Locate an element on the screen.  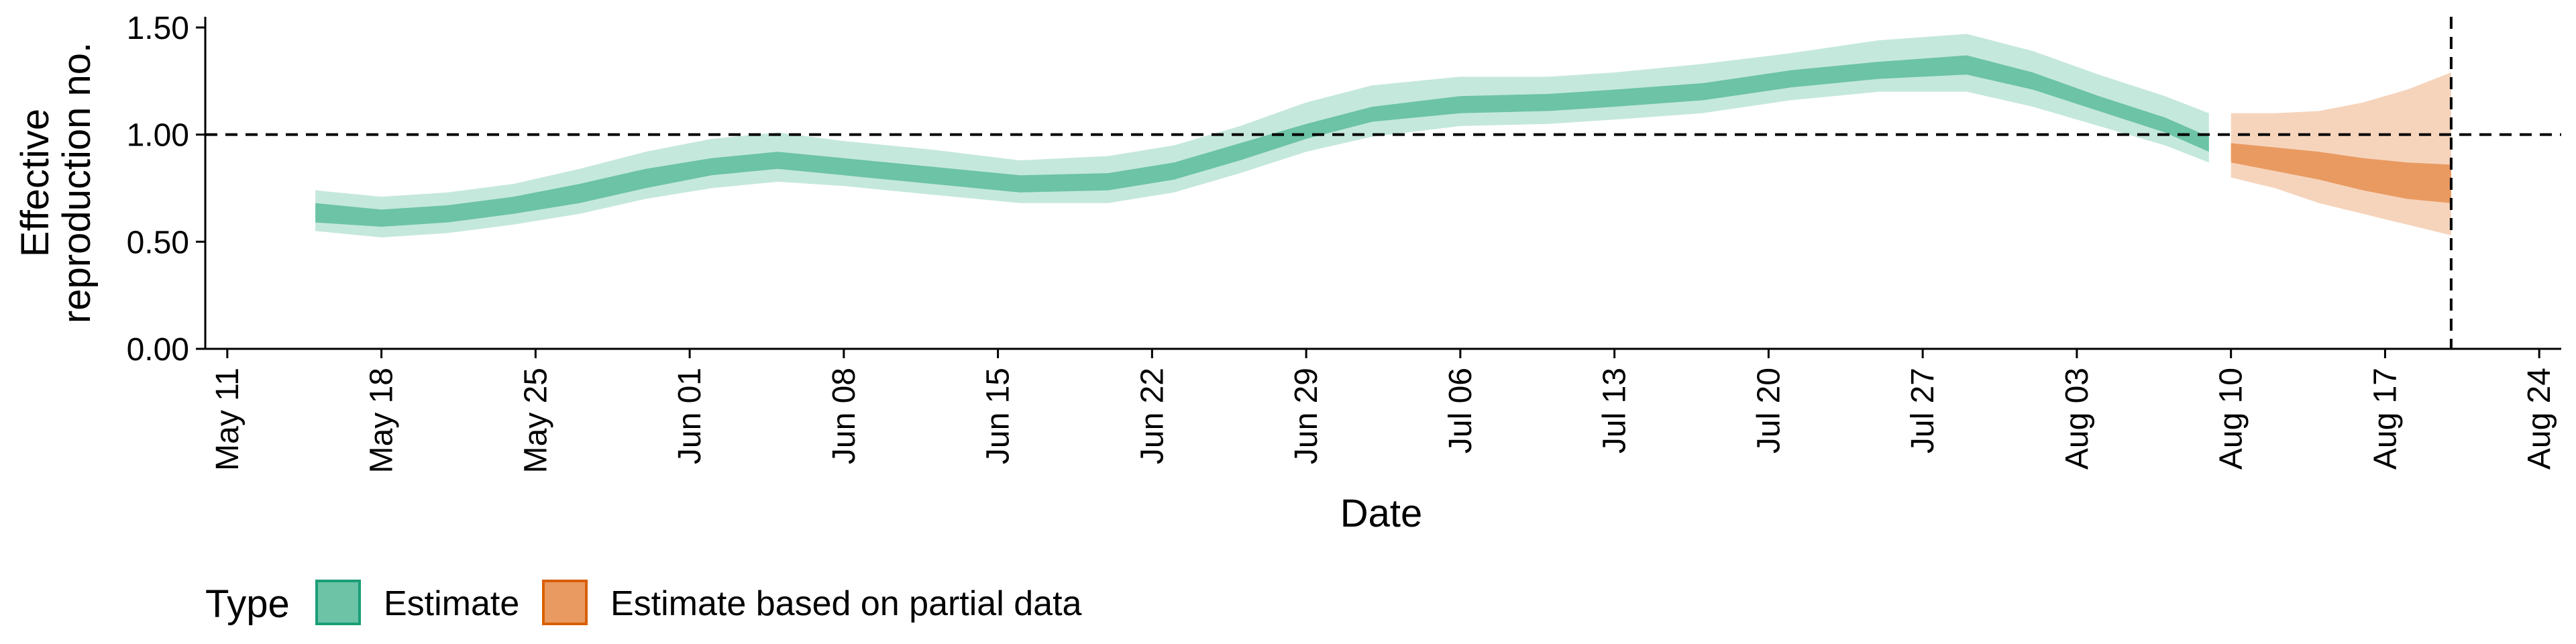
x-tick-label: Jun 22 is located at coordinates (1152, 416).